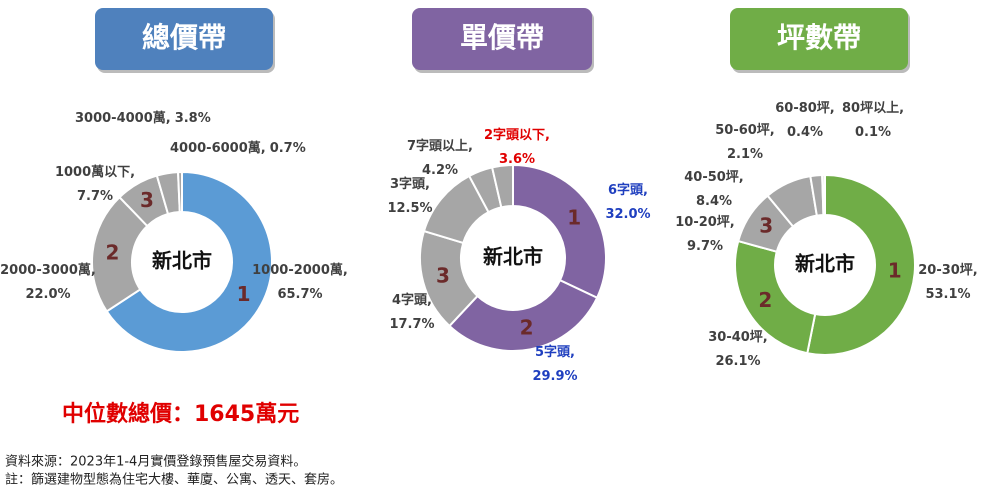  I want to click on slice-label: 3000-4000萬, 3.8%, so click(143, 118).